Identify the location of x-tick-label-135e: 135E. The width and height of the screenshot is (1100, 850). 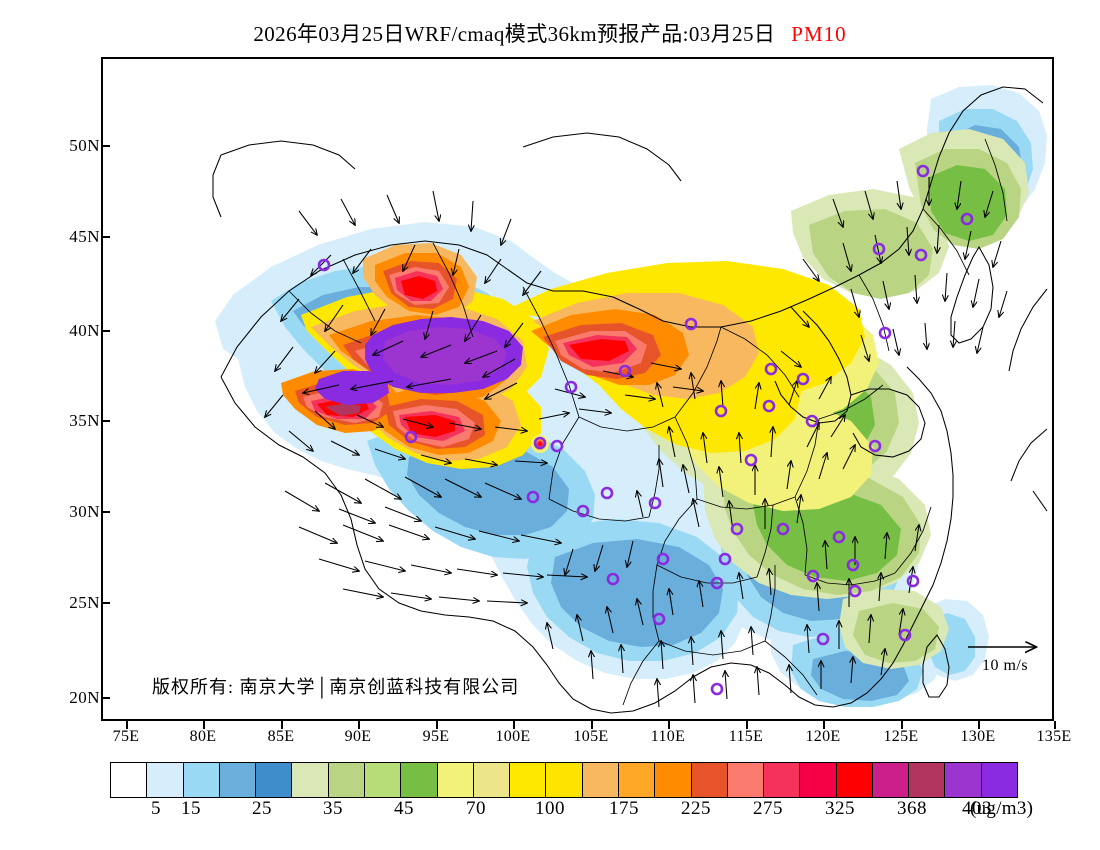
(1054, 736).